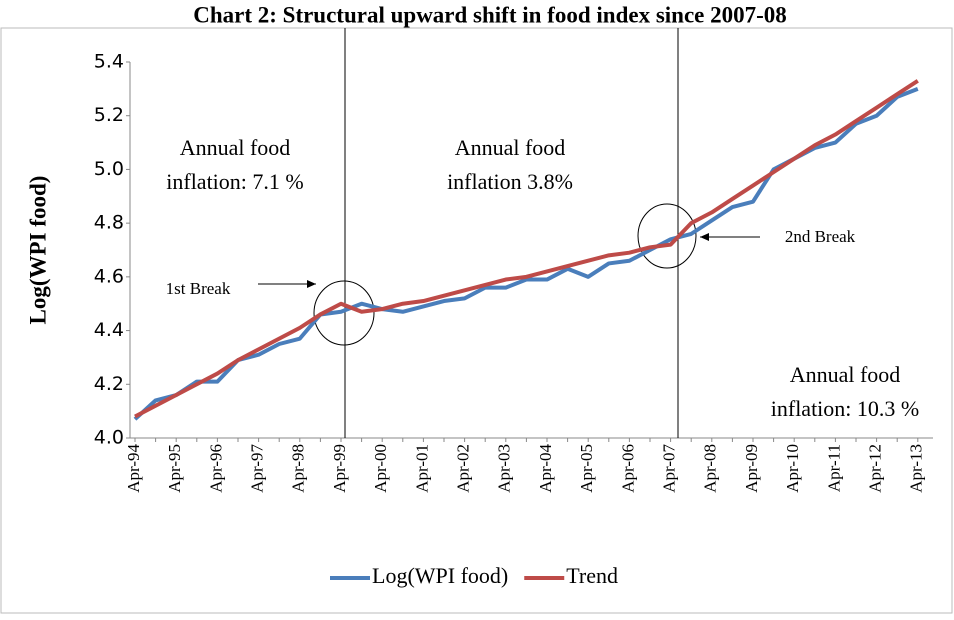  I want to click on x-tick-label: Apr-03, so click(504, 468).